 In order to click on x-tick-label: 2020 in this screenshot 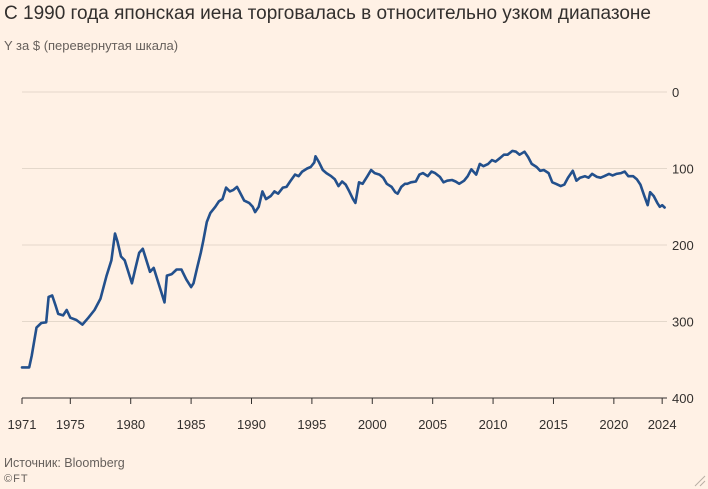, I will do `click(613, 424)`.